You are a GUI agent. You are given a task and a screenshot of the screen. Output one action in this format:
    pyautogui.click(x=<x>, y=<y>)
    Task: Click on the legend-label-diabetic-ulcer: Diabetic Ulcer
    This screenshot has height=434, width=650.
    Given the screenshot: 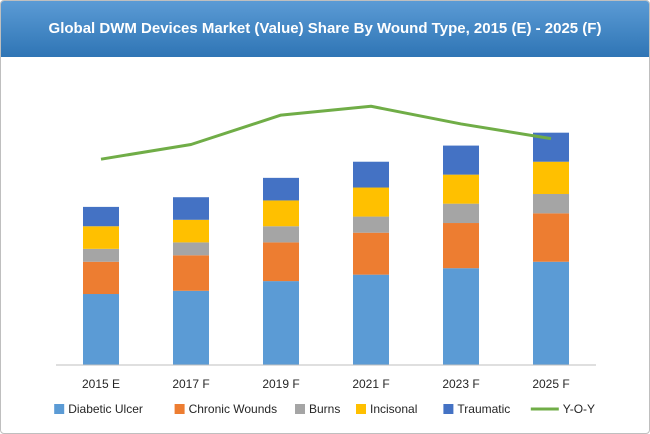 What is the action you would take?
    pyautogui.click(x=105, y=409)
    